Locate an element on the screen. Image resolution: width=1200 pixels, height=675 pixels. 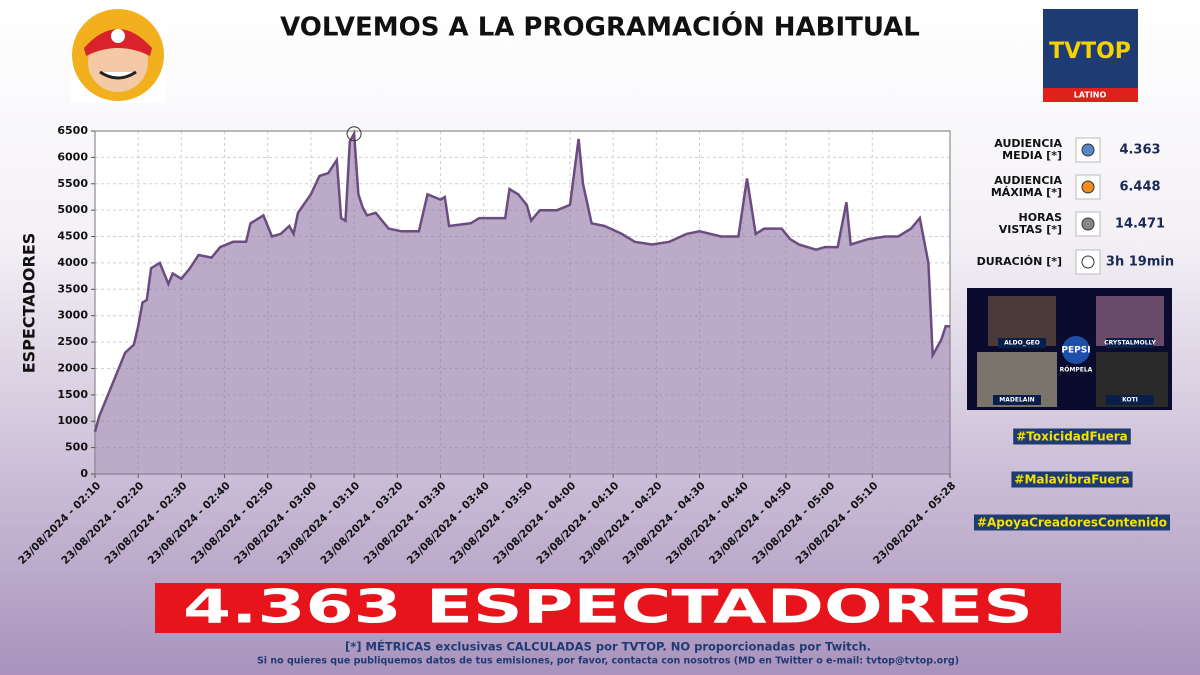
title: VOLVEMOS A LA PROGRAMACIÓN HABITUAL is located at coordinates (600, 27).